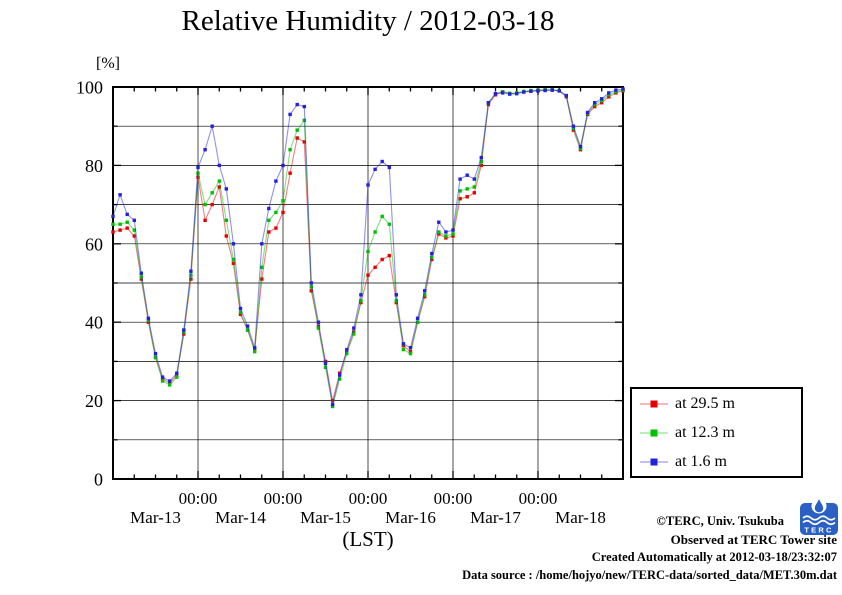  Describe the element at coordinates (94, 401) in the screenshot. I see `y-tick-label: 20` at that location.